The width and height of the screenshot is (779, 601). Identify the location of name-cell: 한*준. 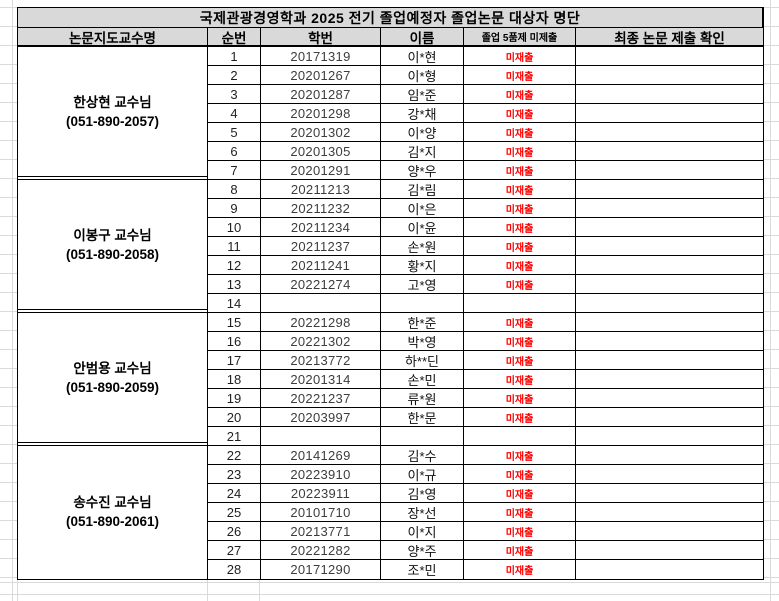
(422, 322).